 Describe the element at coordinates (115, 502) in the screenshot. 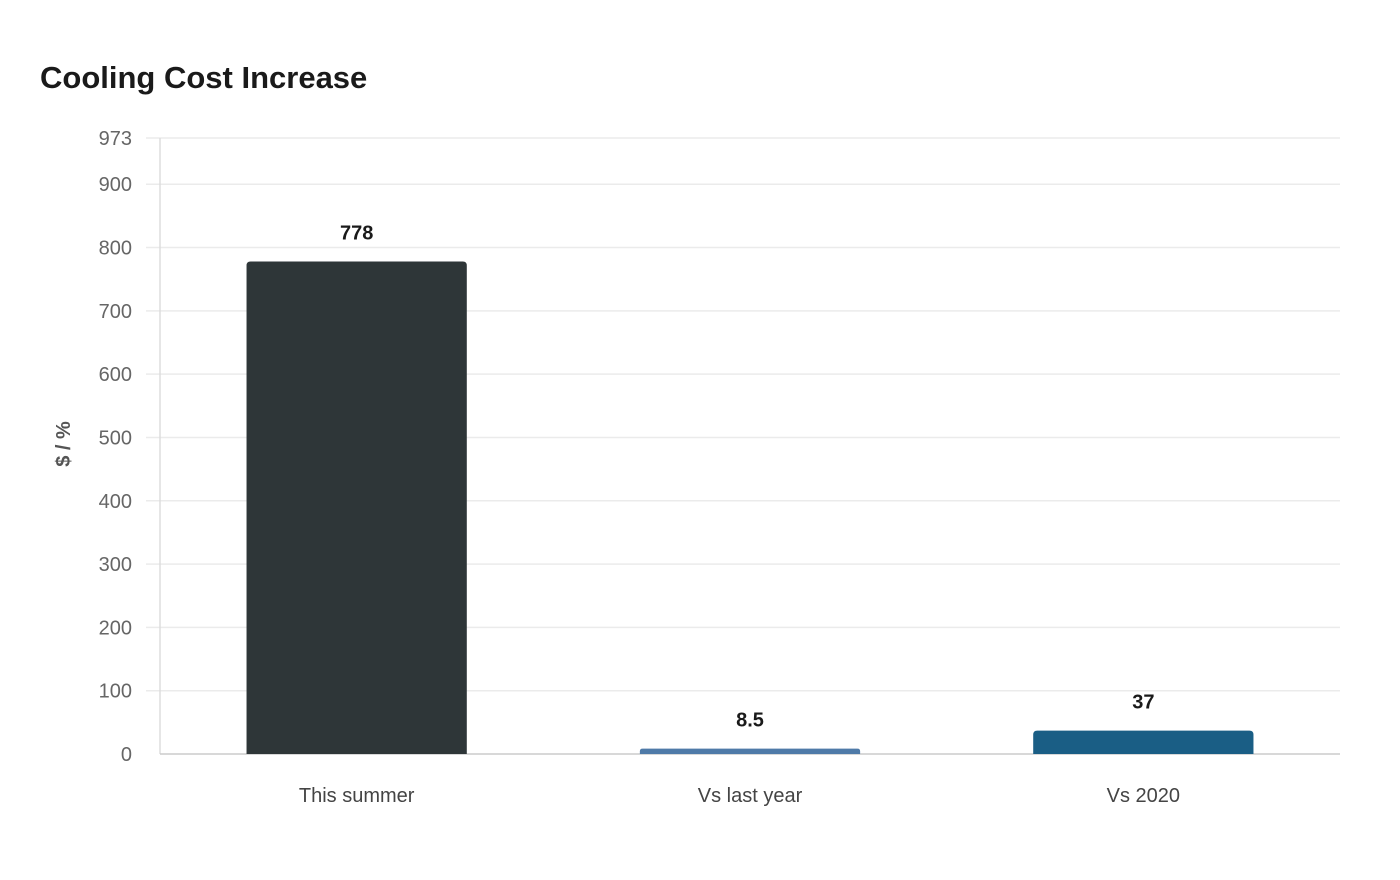

I see `y-tick-label: 400` at that location.